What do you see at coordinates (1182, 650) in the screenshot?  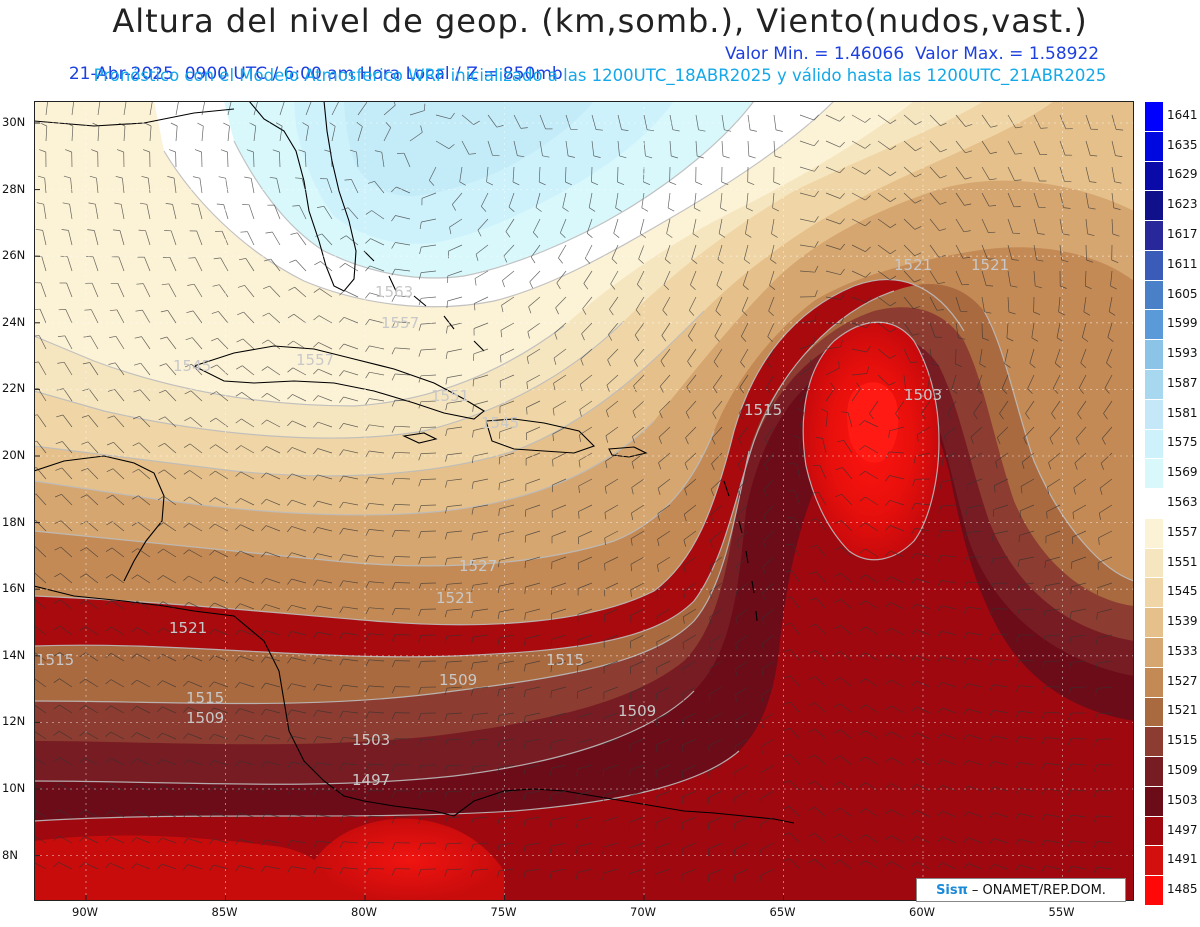 I see `color-scale-label: 1533` at bounding box center [1182, 650].